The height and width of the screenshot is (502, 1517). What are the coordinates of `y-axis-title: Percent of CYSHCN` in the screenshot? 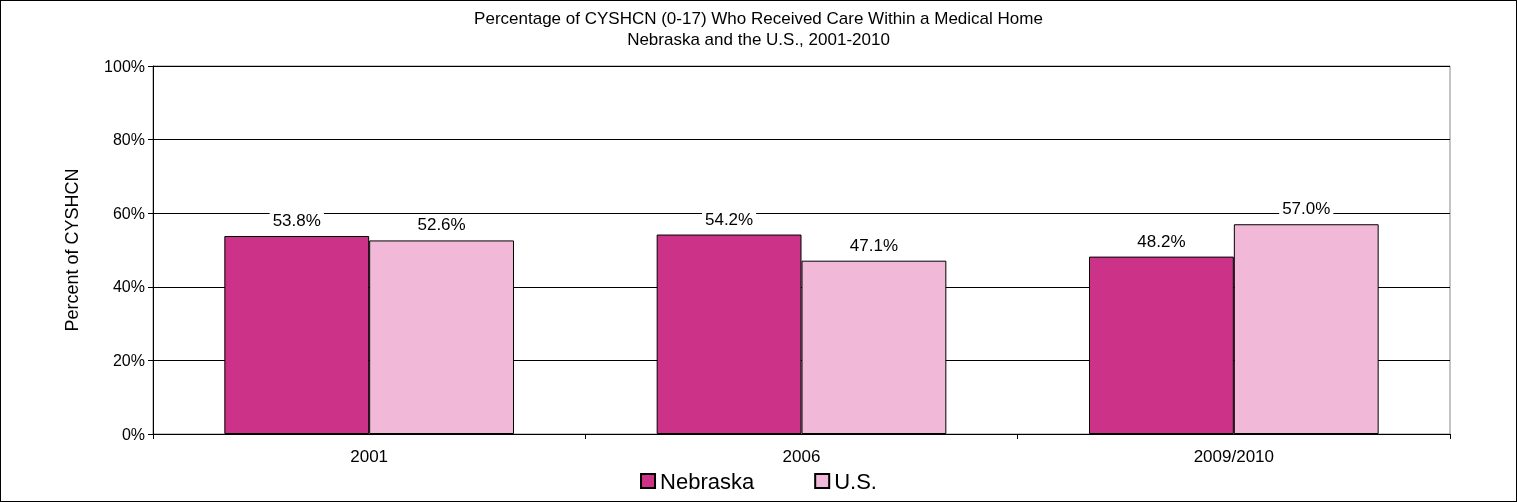 It's located at (72, 250).